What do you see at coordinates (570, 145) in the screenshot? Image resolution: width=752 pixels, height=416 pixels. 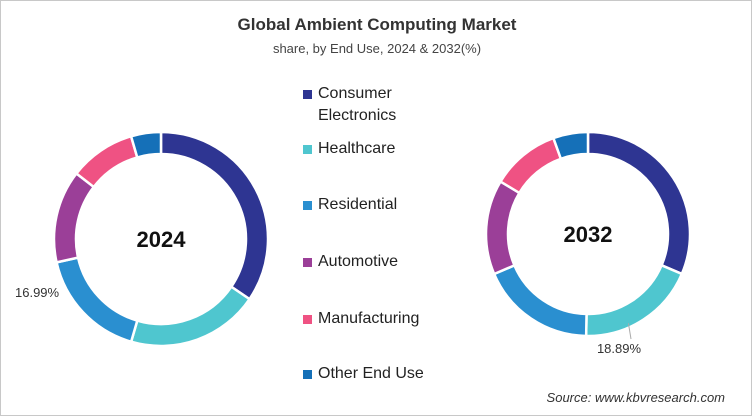 I see `donut-slice-2032-other-end-use` at bounding box center [570, 145].